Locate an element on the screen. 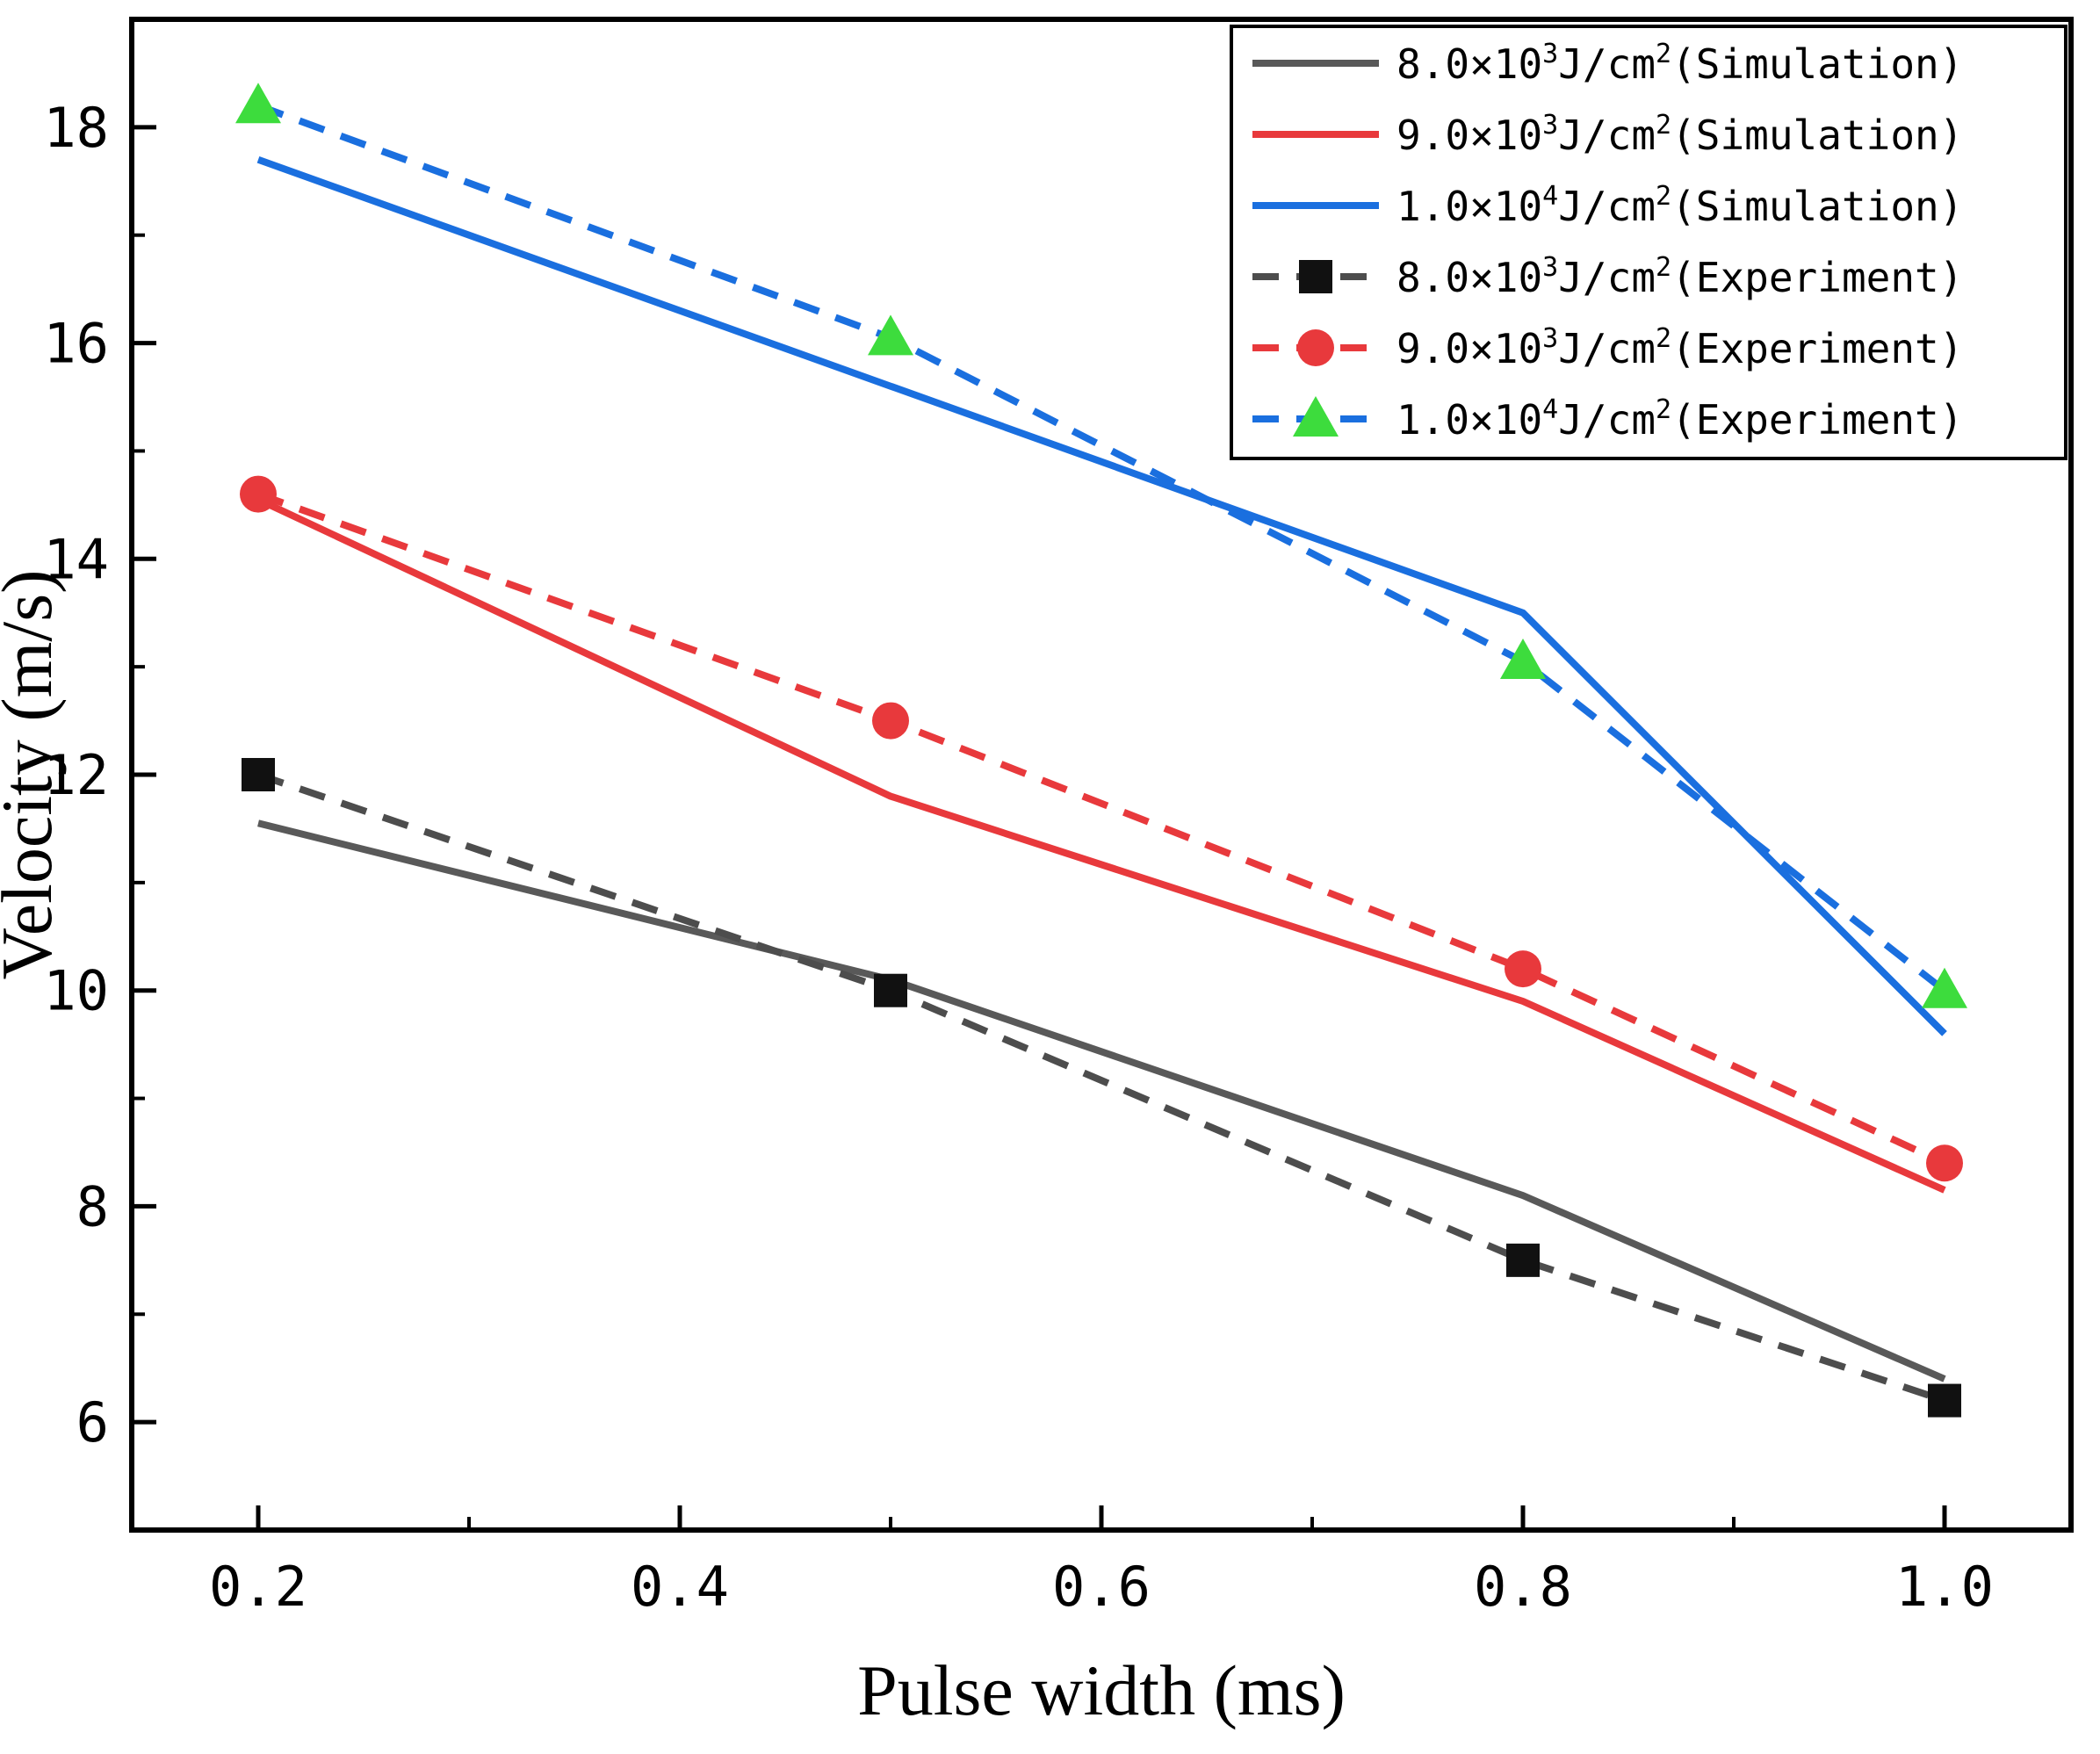  legend-label: 9.0×103J/cm2(Simulation) is located at coordinates (1679, 134).